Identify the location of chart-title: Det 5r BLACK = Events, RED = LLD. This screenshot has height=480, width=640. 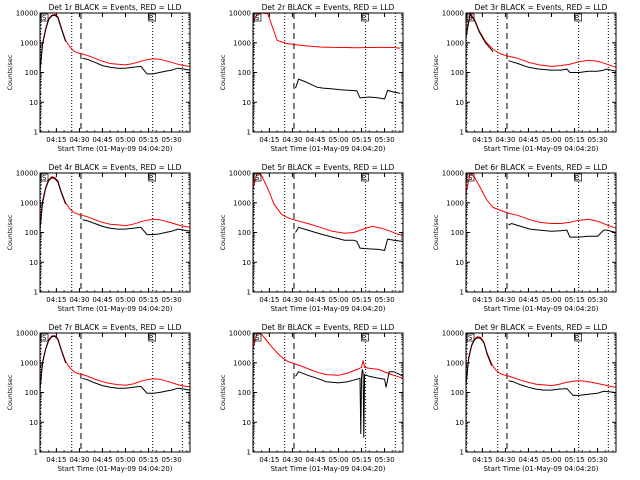
(328, 167).